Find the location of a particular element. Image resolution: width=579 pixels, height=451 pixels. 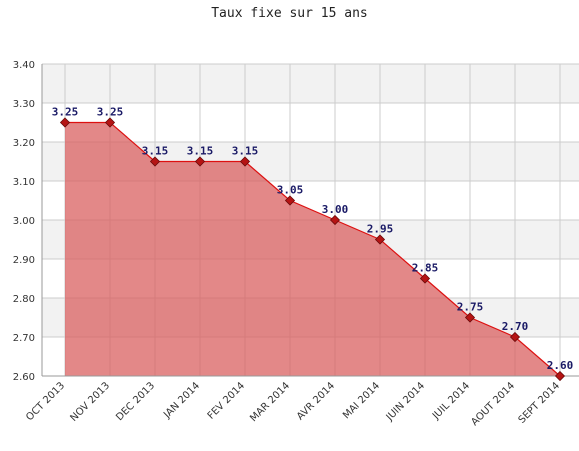

x-tick-label: JUIN 2014 is located at coordinates (405, 401).